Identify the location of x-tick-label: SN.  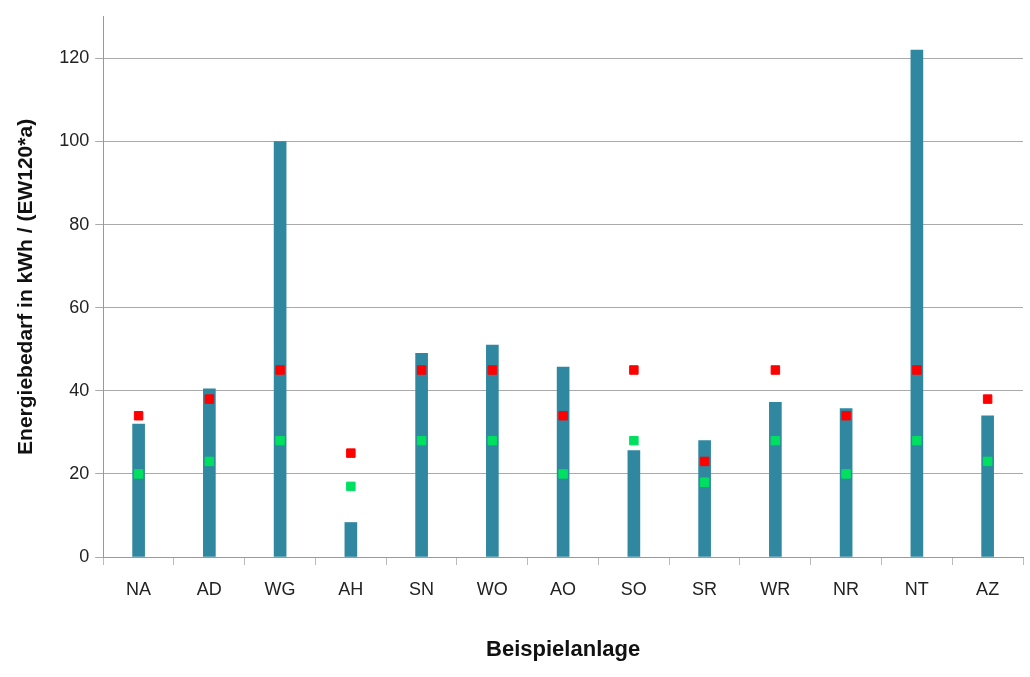
(422, 588).